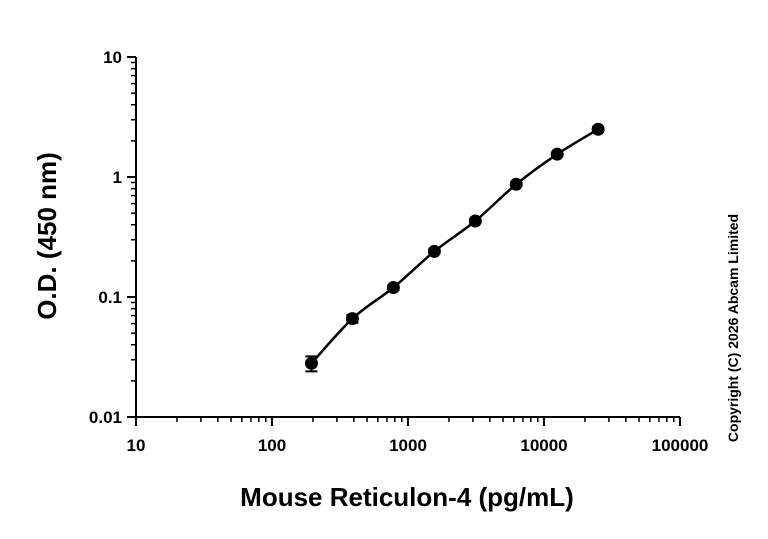 The image size is (768, 539). What do you see at coordinates (47, 236) in the screenshot?
I see `y-axis-title: O.D. (450 nm)` at bounding box center [47, 236].